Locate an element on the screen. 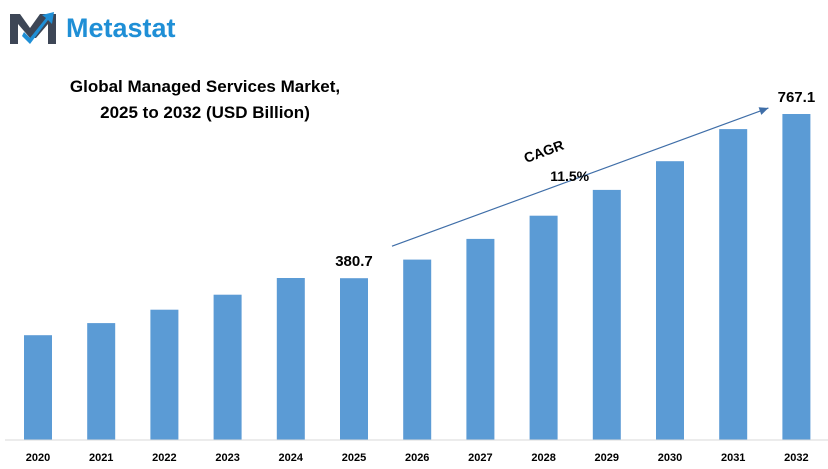 The width and height of the screenshot is (828, 469). metastat-logo: Metastat is located at coordinates (93, 28).